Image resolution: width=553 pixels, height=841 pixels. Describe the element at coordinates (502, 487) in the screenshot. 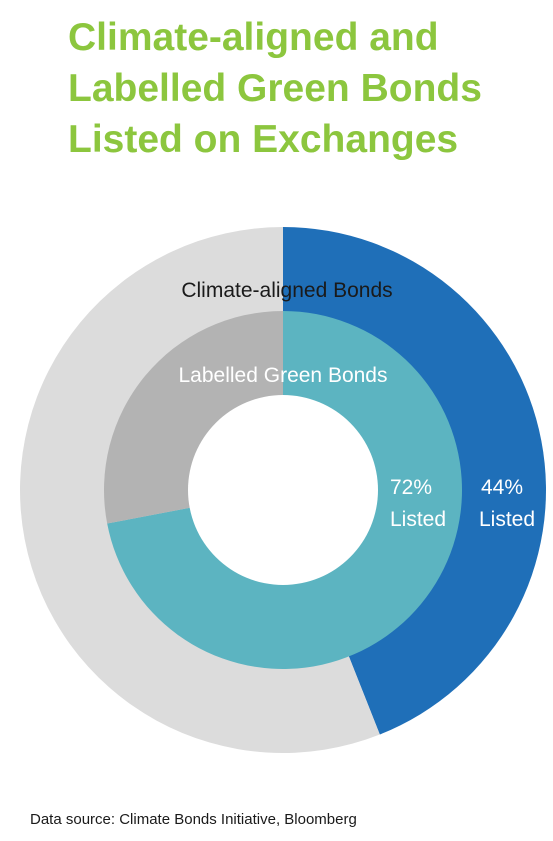

I see `outer-ring-percent-label: 44%` at that location.